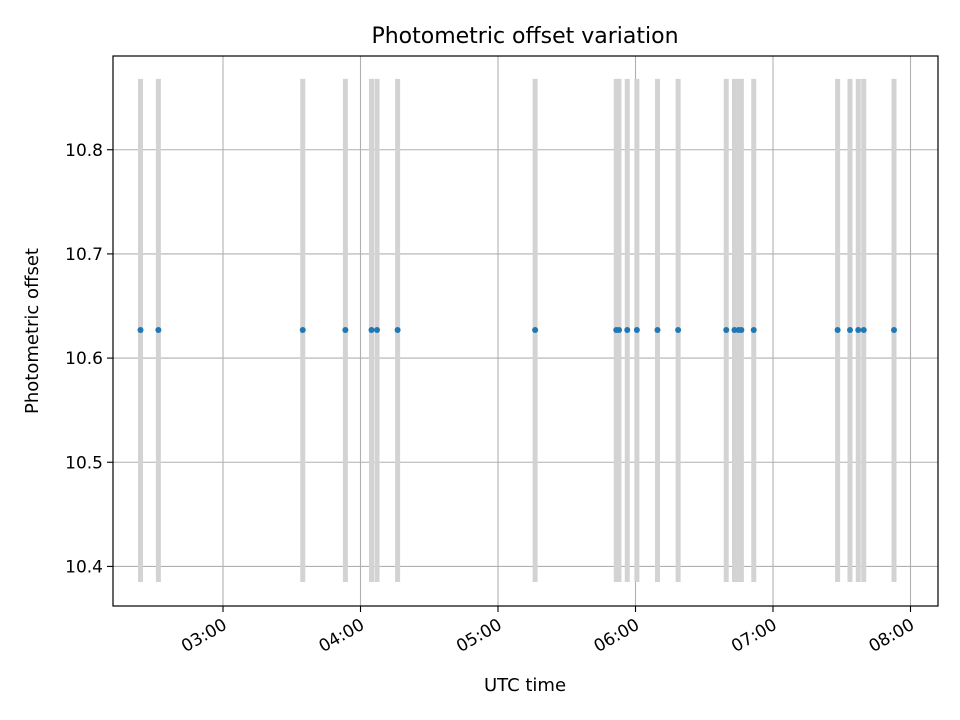 The width and height of the screenshot is (960, 720). Describe the element at coordinates (84, 567) in the screenshot. I see `y-tick-label: 10.4` at that location.